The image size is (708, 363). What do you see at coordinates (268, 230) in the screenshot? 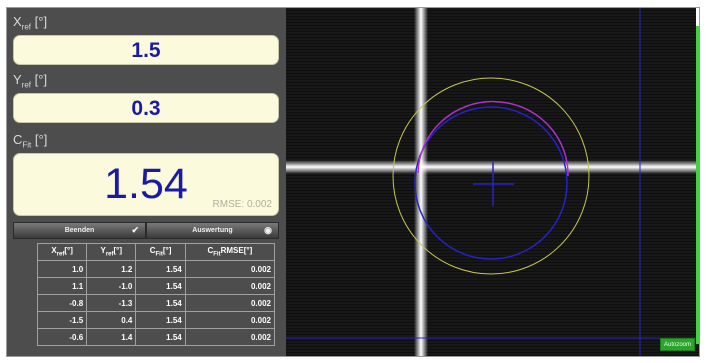
I see `eye-icon: ◉` at bounding box center [268, 230].